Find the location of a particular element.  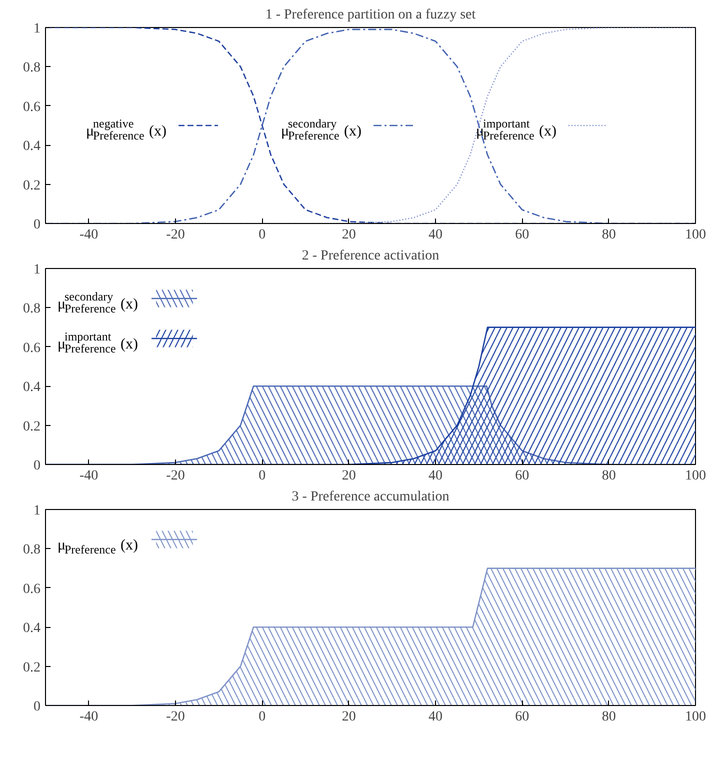

chart-title: 2 - Preference activation is located at coordinates (371, 256).